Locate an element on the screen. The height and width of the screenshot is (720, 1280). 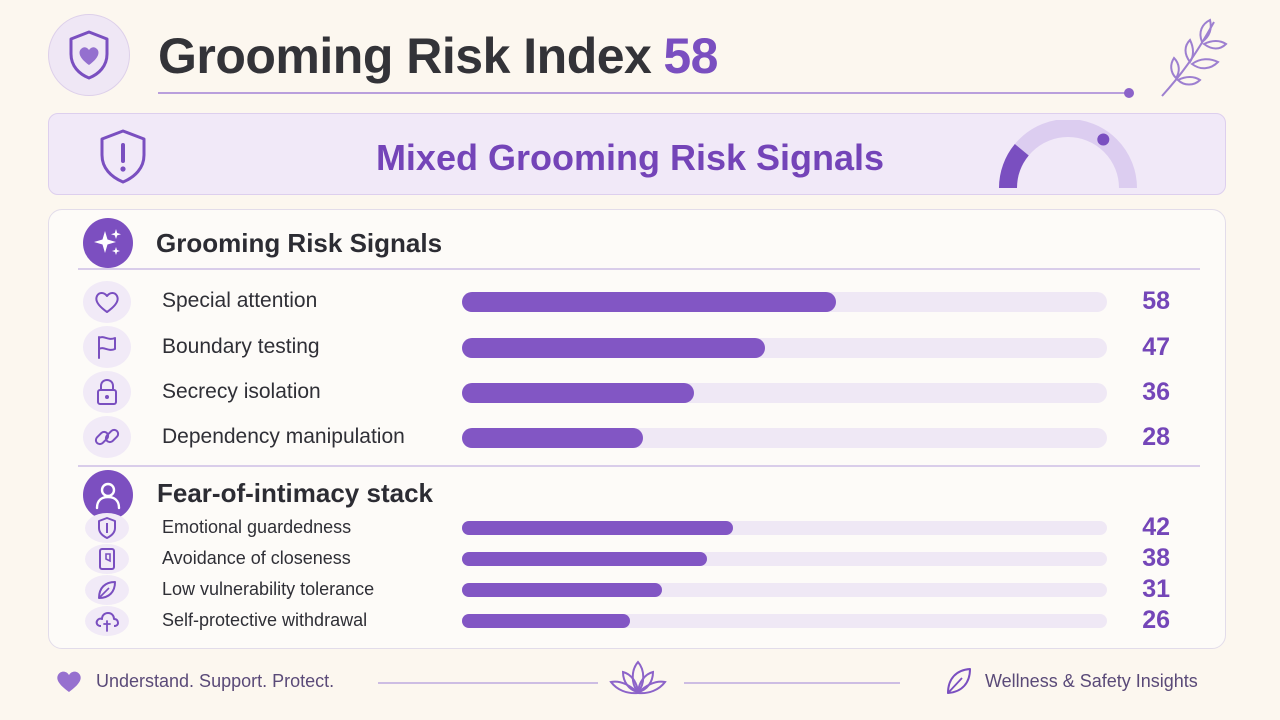
signal-value: 38 is located at coordinates (1156, 558).